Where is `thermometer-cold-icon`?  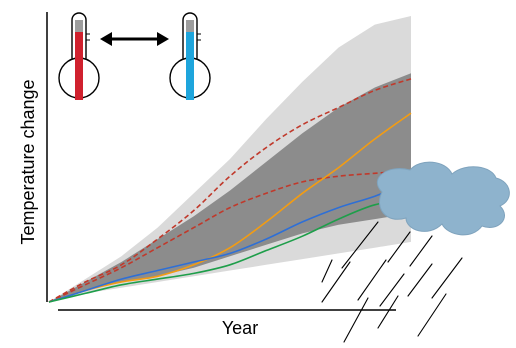
thermometer-cold-icon is located at coordinates (190, 56).